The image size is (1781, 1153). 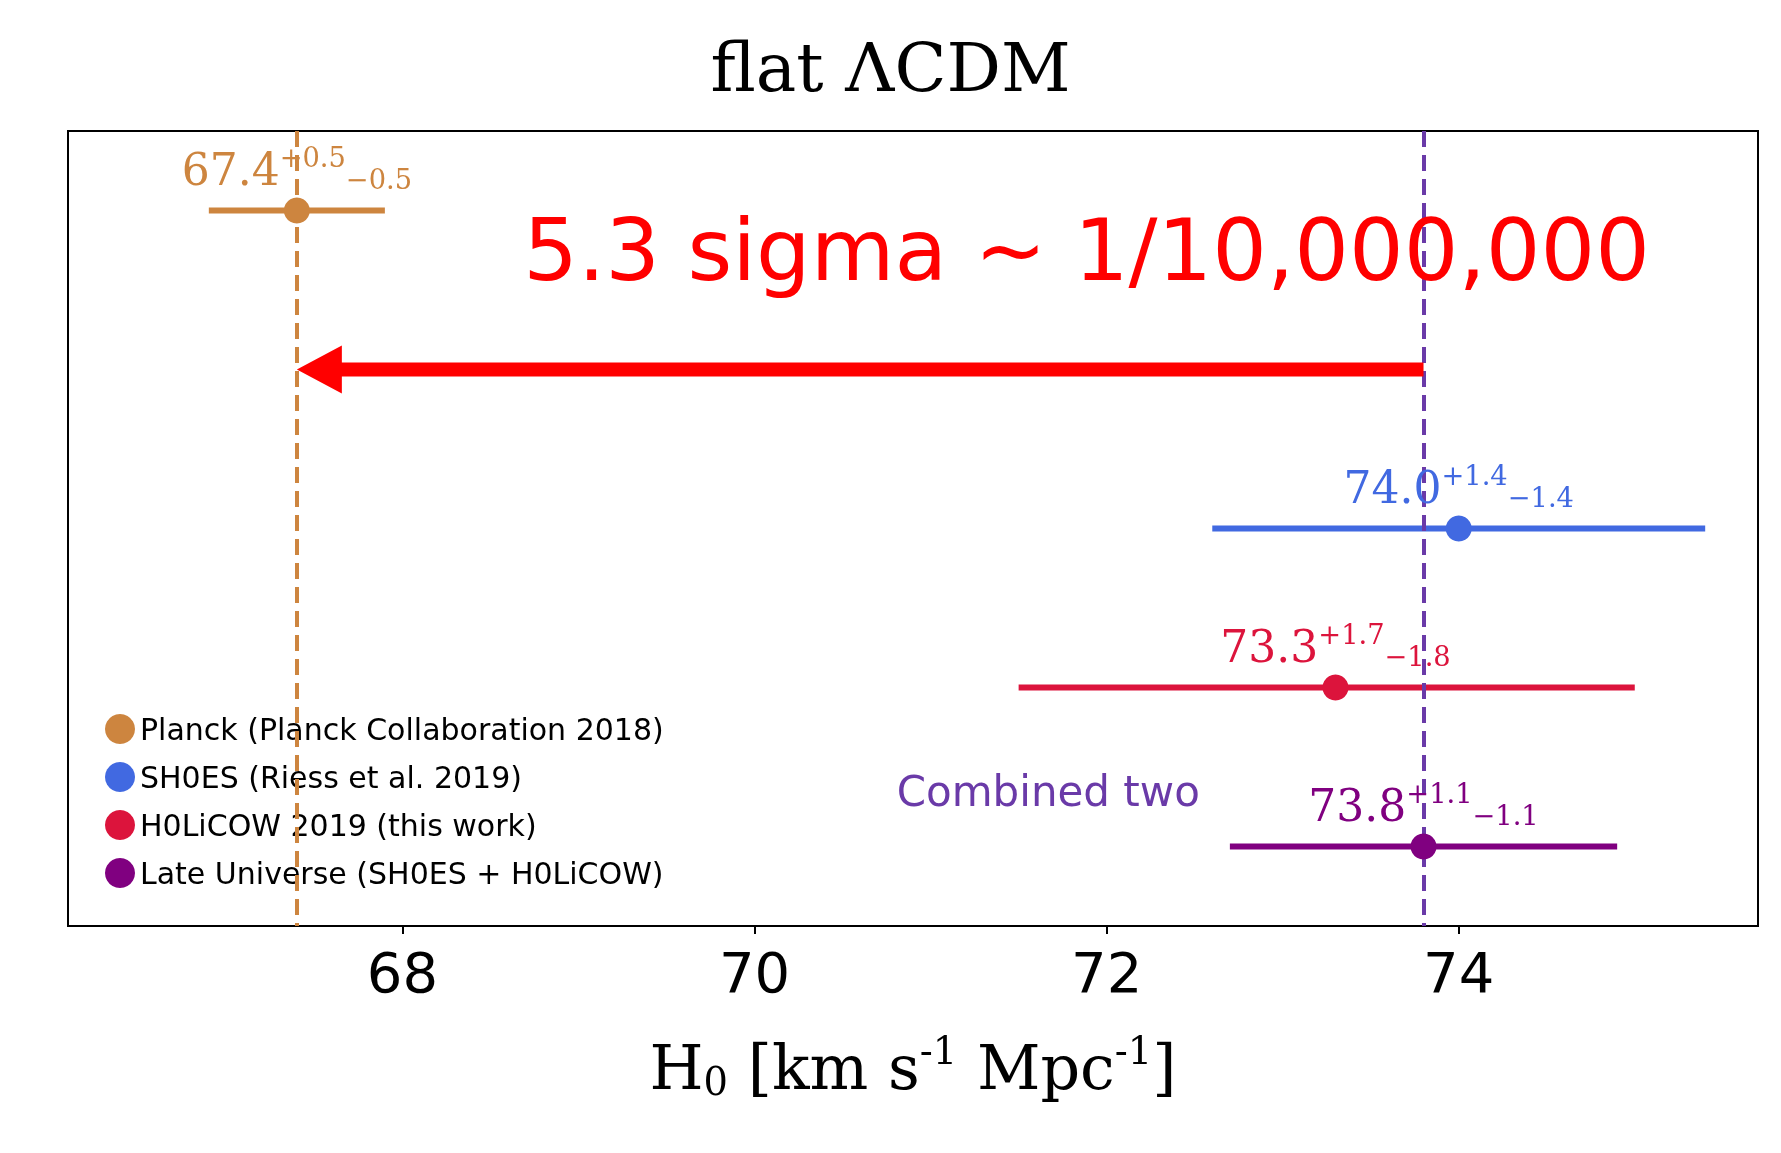 I want to click on x-tick-label: 72, so click(x=1107, y=972).